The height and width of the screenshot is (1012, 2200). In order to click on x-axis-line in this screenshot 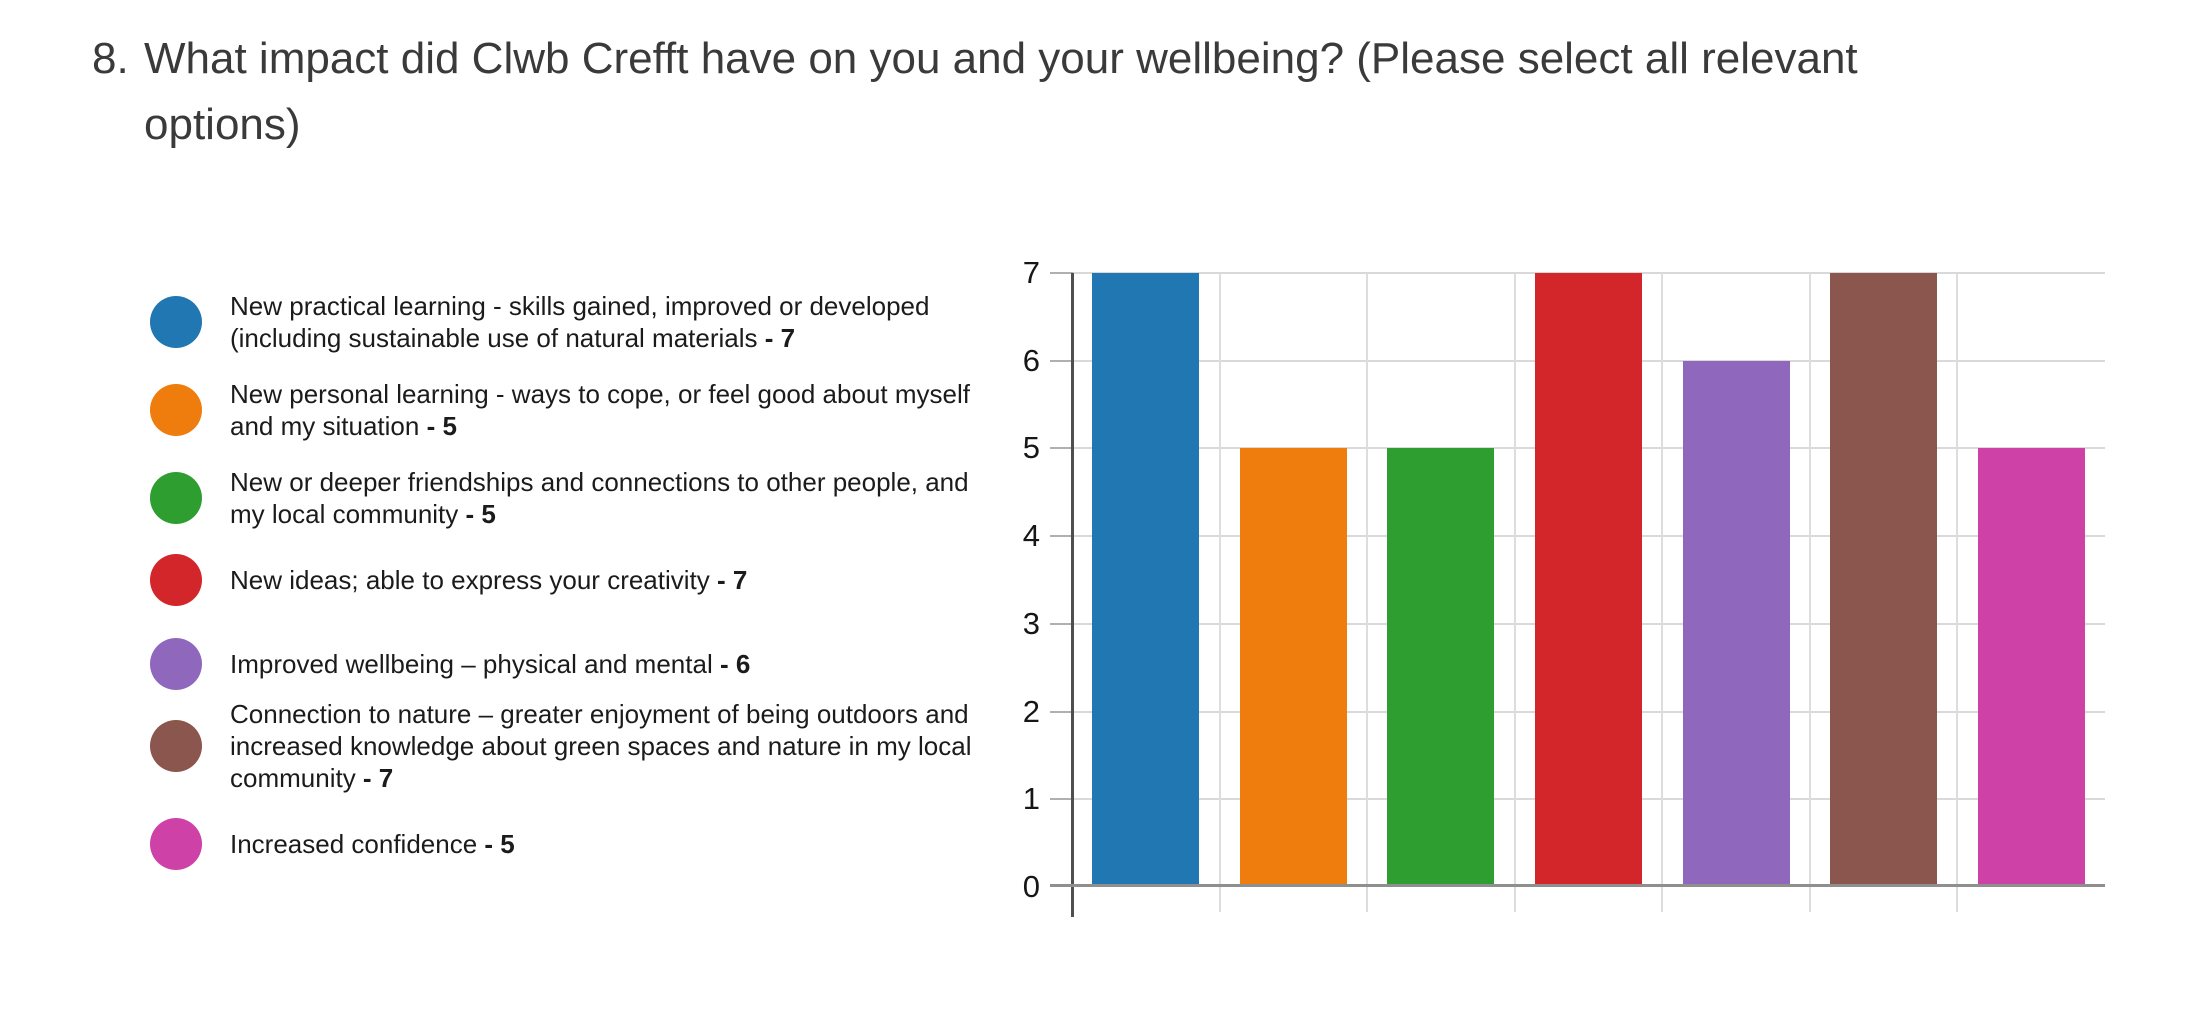, I will do `click(1577, 885)`.